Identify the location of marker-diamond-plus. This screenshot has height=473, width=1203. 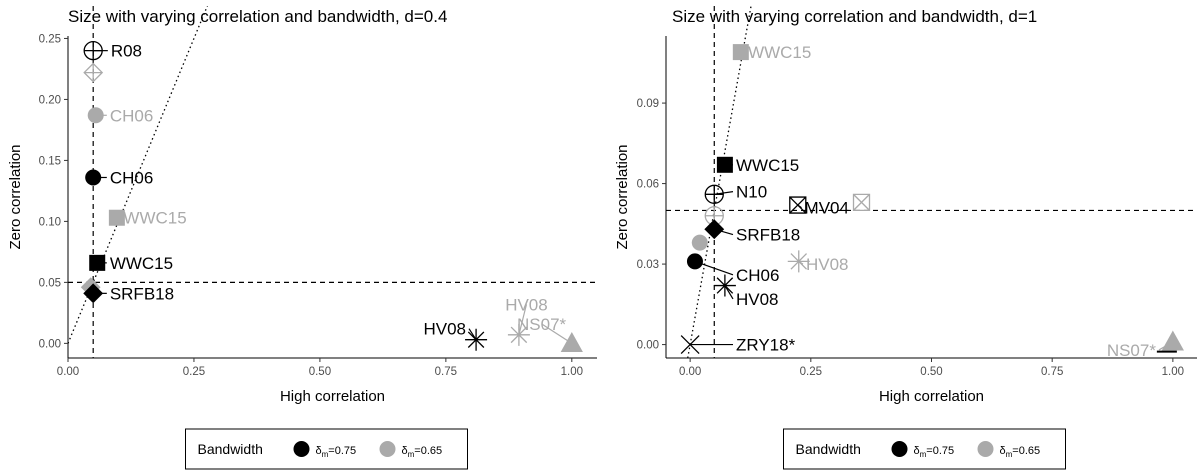
(93, 72).